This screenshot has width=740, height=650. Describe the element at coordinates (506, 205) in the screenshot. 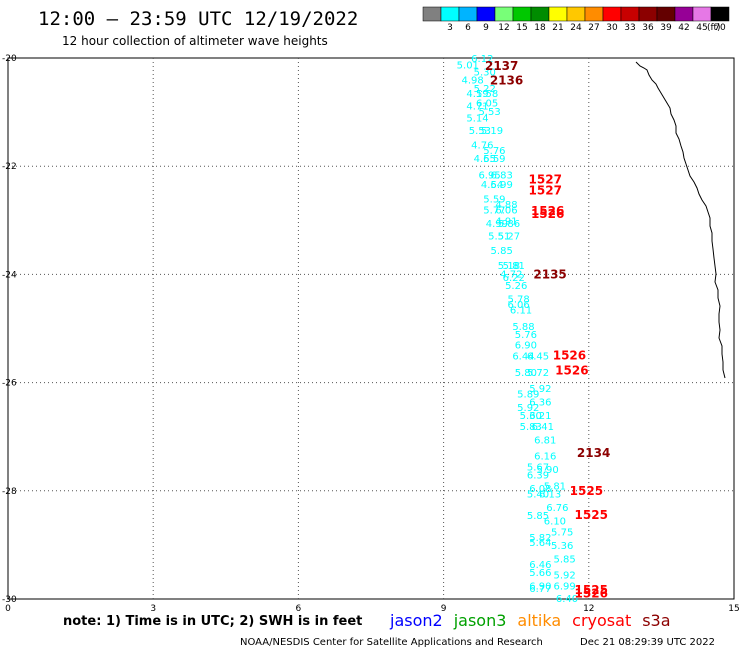

I see `wave-height-label: 4.88` at that location.